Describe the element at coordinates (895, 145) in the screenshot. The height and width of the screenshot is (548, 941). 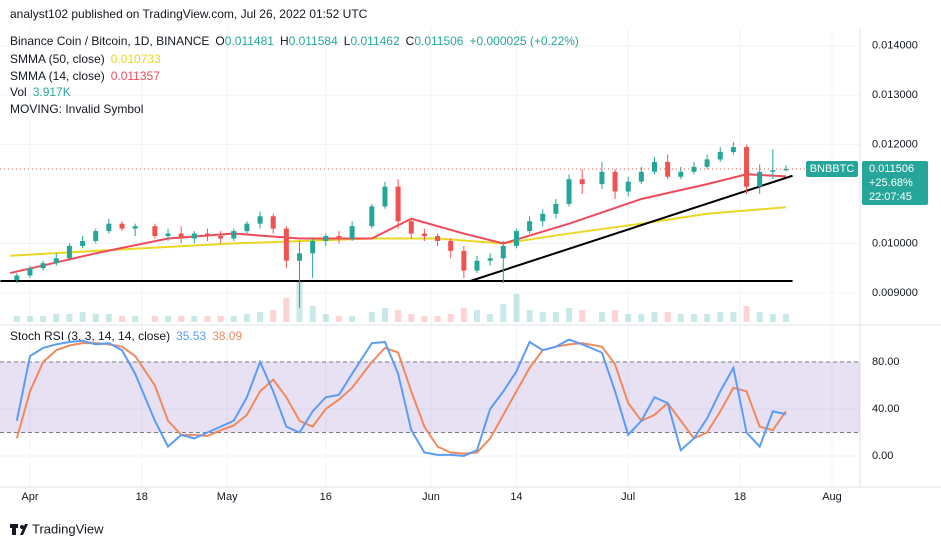
I see `y-tick-label: 0.012000` at that location.